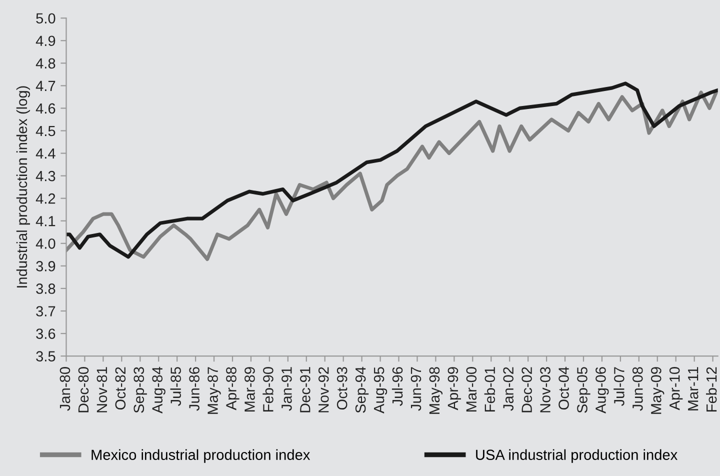 The height and width of the screenshot is (476, 720). Describe the element at coordinates (323, 389) in the screenshot. I see `x-tick-label: Nov-92` at that location.